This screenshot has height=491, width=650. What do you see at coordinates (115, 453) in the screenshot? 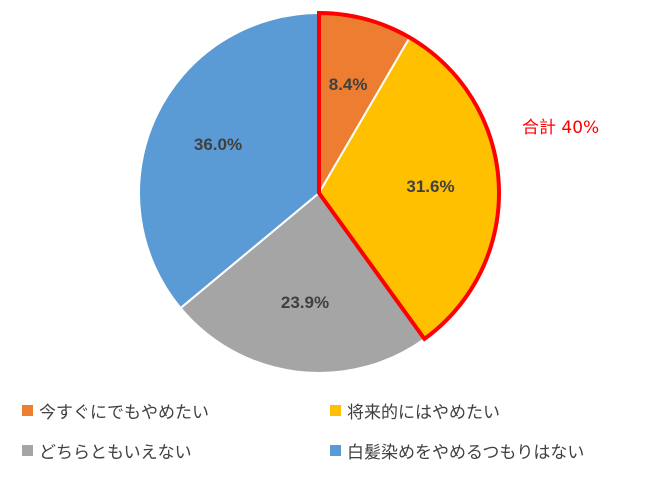
I see `legend-label-2: どちらともいえない` at bounding box center [115, 453].